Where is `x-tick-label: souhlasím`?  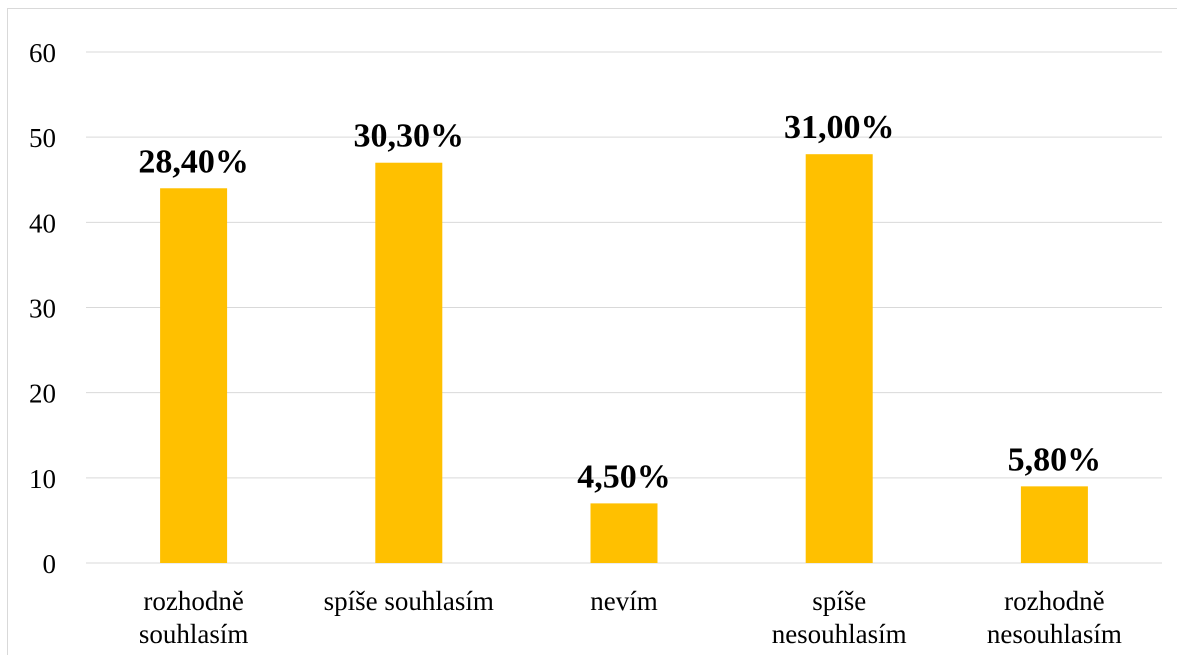
x-tick-label: souhlasím is located at coordinates (194, 634).